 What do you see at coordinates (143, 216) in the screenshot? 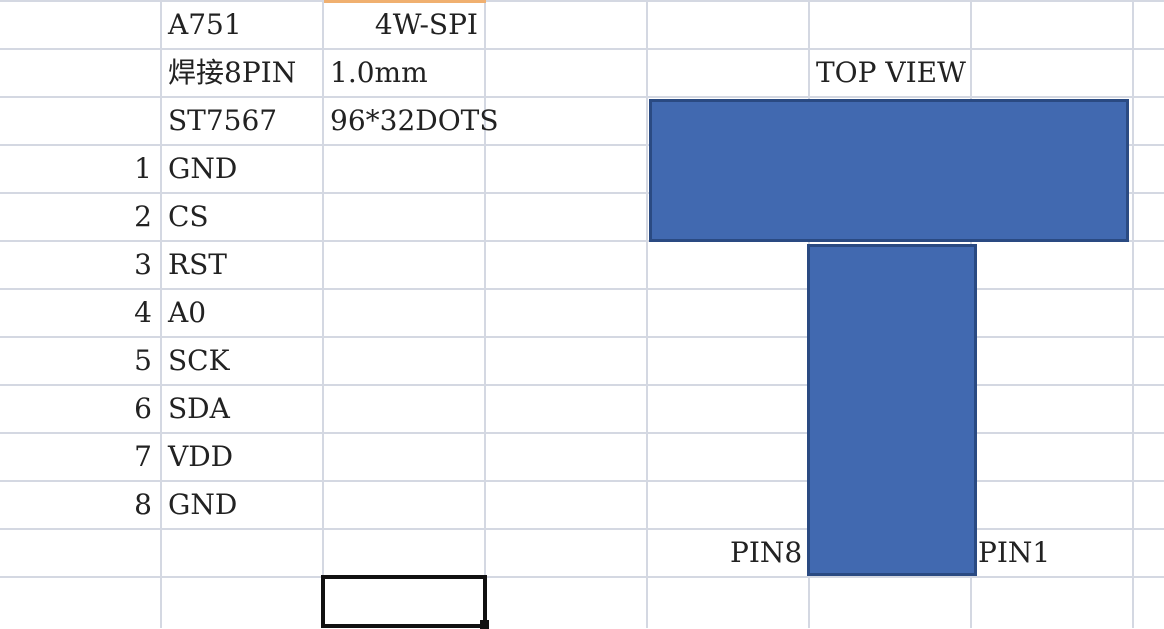
I see `pin-number: 2` at bounding box center [143, 216].